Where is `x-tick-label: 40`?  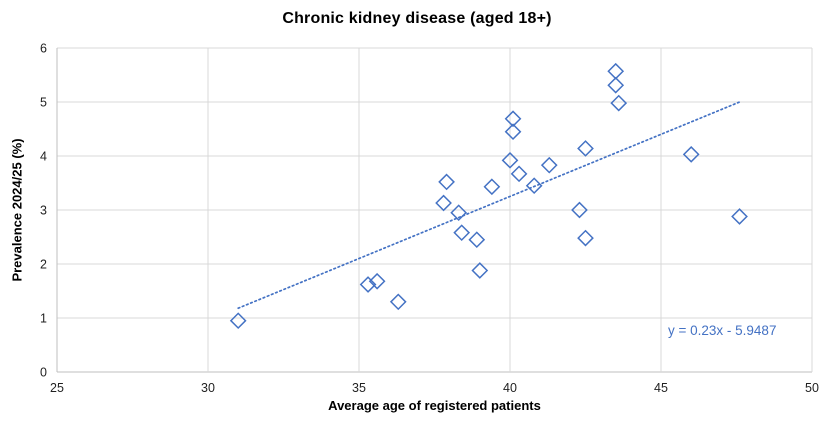
x-tick-label: 40 is located at coordinates (510, 388).